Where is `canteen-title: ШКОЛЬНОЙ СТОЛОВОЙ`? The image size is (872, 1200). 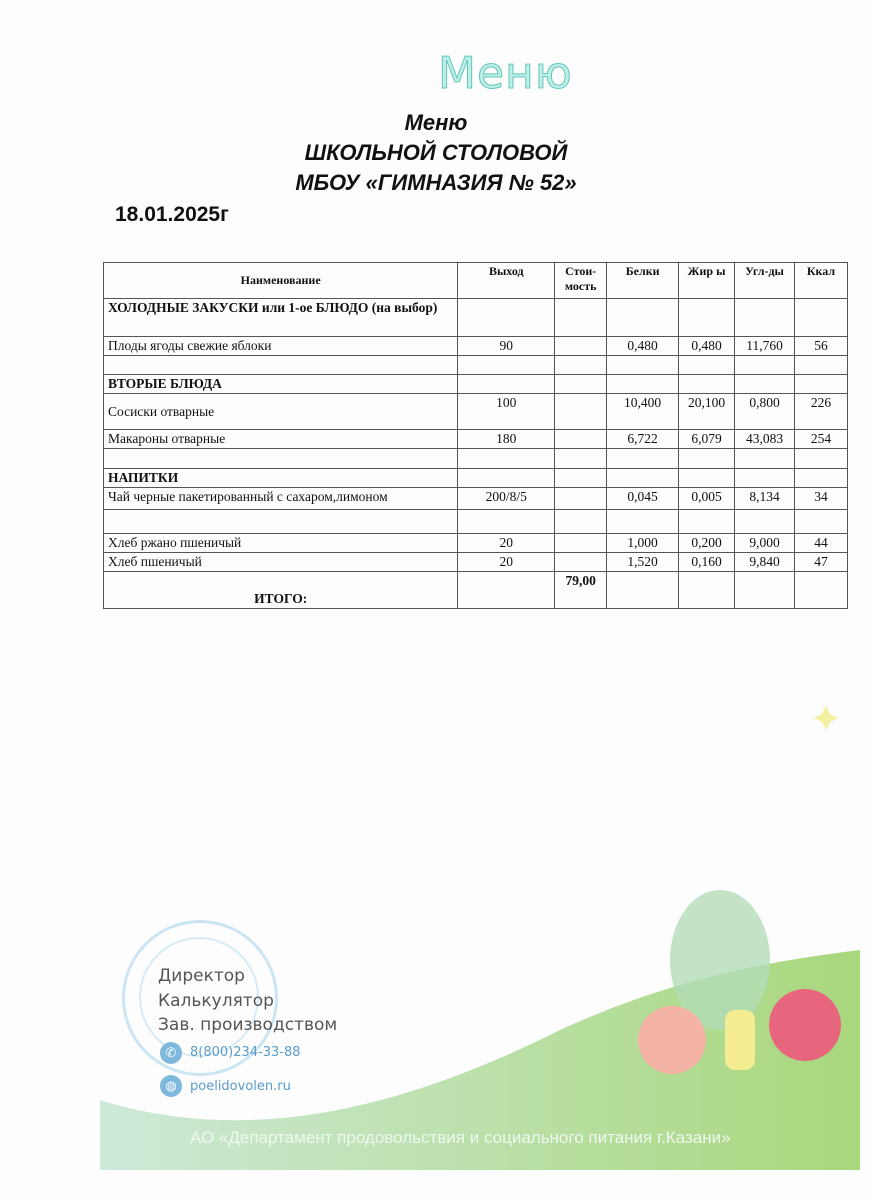
canteen-title: ШКОЛЬНОЙ СТОЛОВОЙ is located at coordinates (436, 152).